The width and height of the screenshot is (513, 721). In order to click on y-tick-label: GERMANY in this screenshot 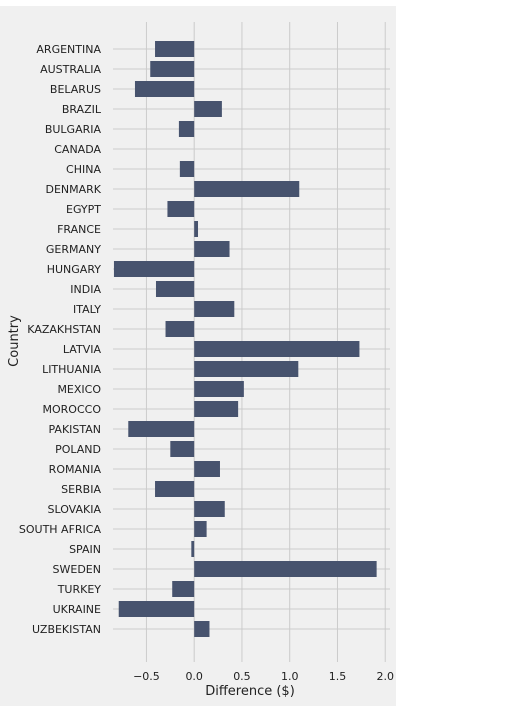, I will do `click(73, 249)`.